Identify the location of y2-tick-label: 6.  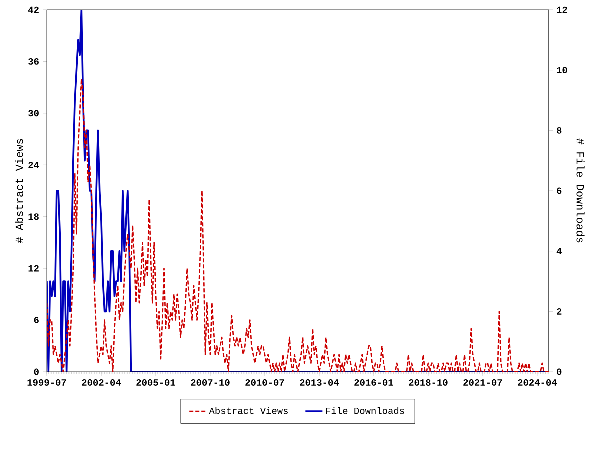
(559, 191).